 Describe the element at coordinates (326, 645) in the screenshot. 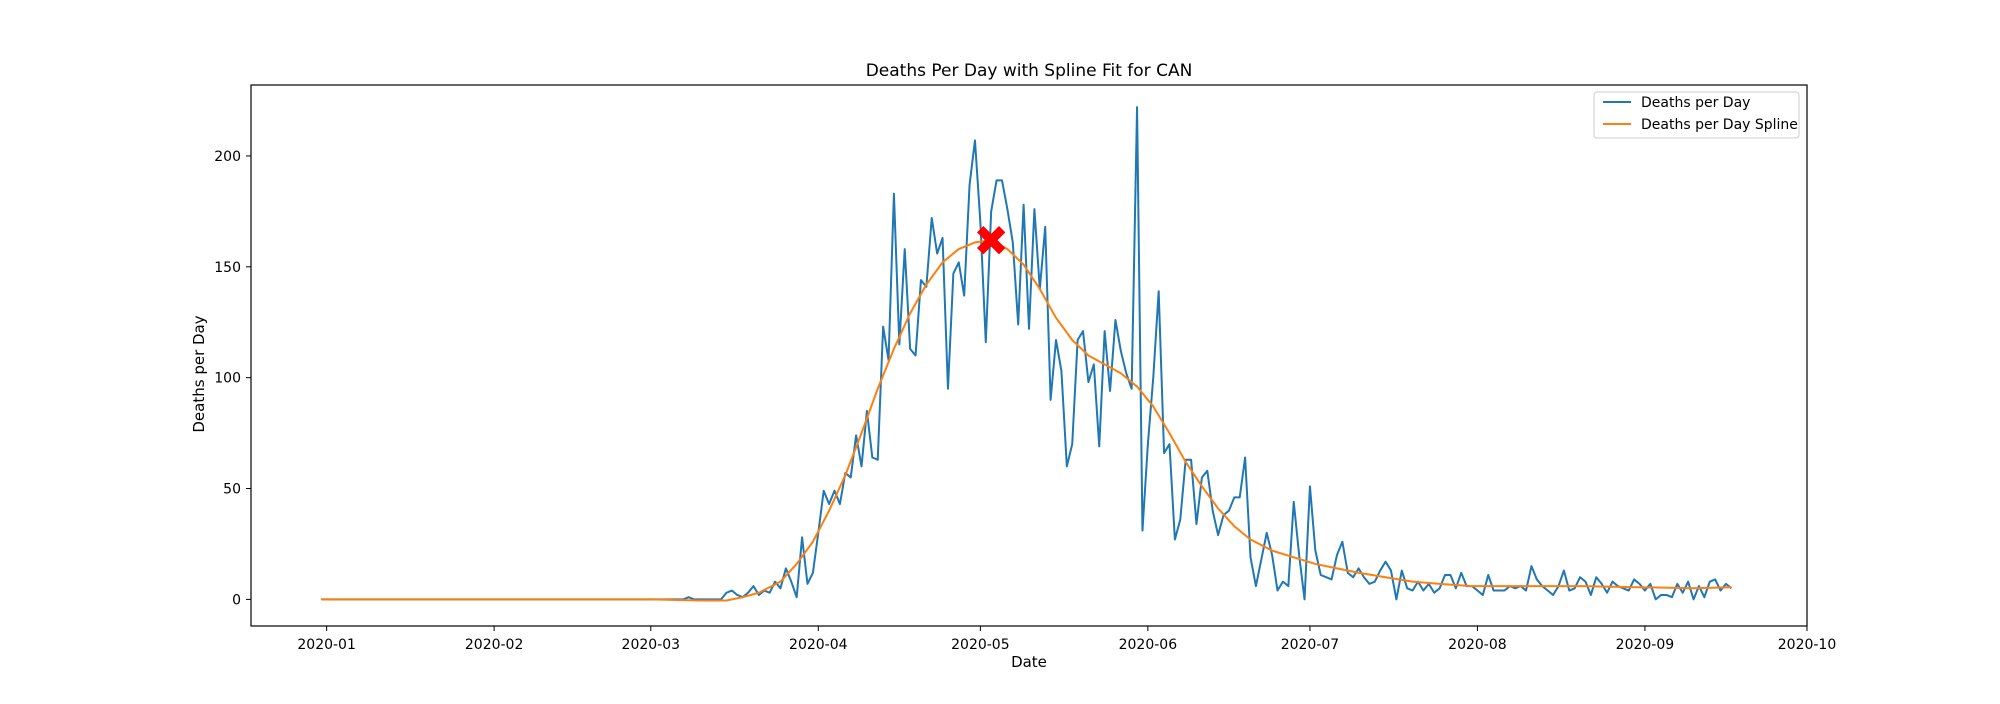

I see `x-tick-label: 2020-01` at that location.